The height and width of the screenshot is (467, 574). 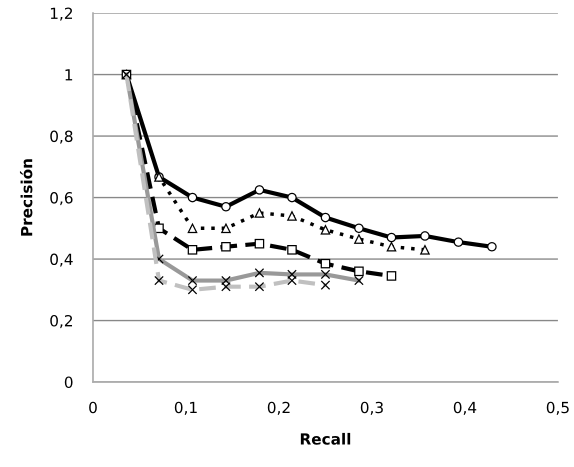 I want to click on x-tick-label: 0, so click(x=93, y=408).